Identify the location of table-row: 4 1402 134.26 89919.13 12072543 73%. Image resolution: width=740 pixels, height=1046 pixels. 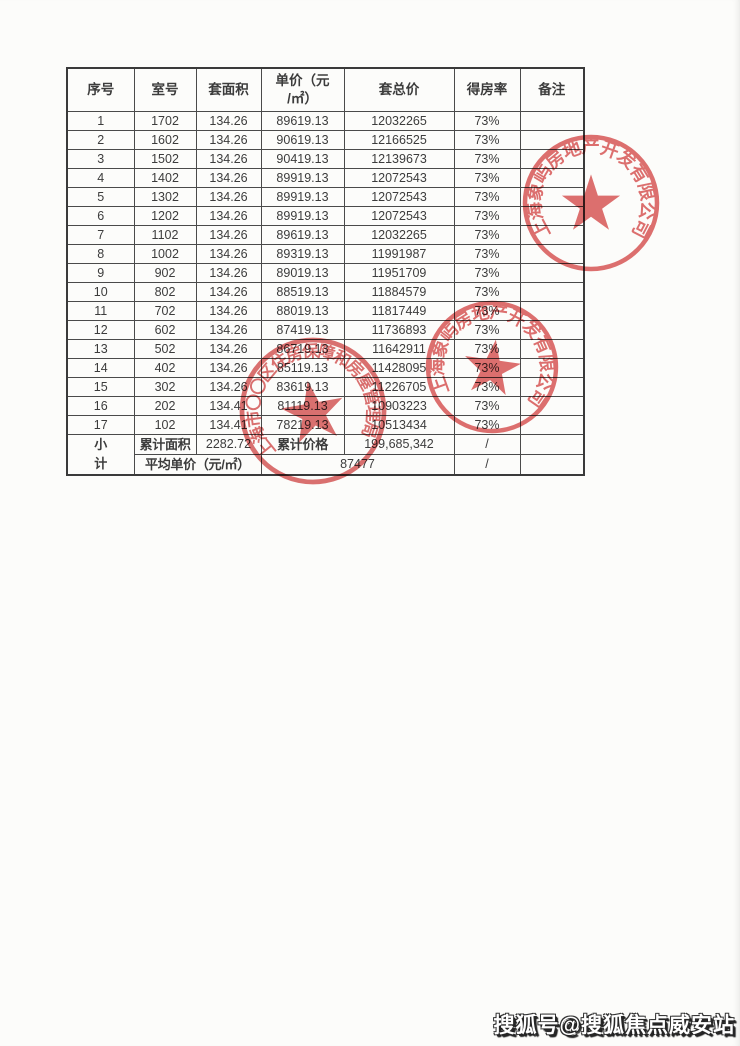
(325, 178).